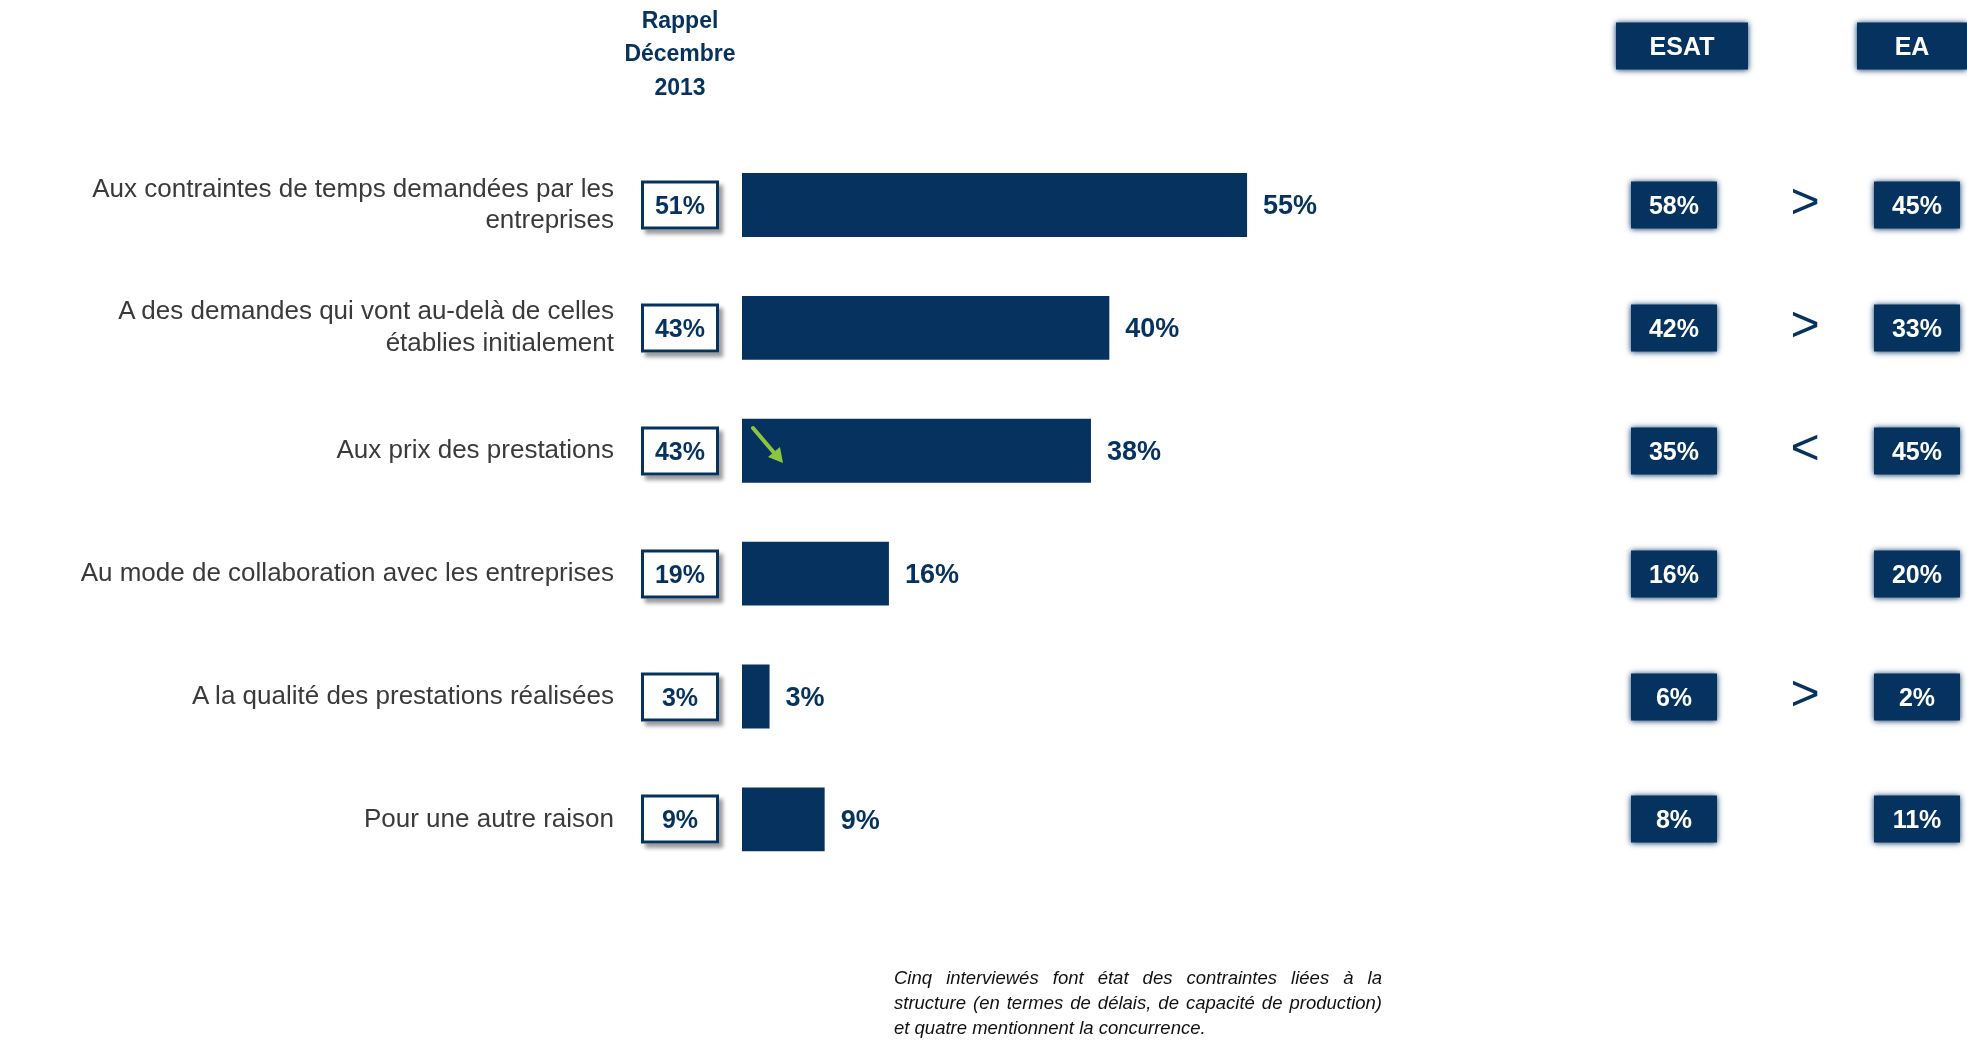 Image resolution: width=1967 pixels, height=1040 pixels. Describe the element at coordinates (680, 205) in the screenshot. I see `text: 51%` at that location.